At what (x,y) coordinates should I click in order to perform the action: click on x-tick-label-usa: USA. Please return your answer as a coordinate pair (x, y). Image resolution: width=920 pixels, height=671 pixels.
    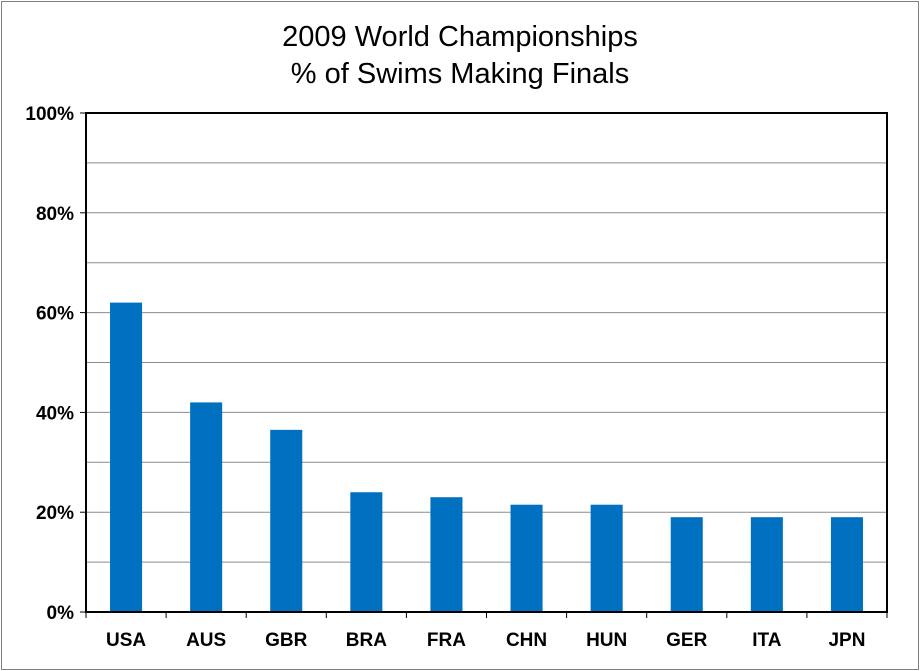
    Looking at the image, I should click on (126, 640).